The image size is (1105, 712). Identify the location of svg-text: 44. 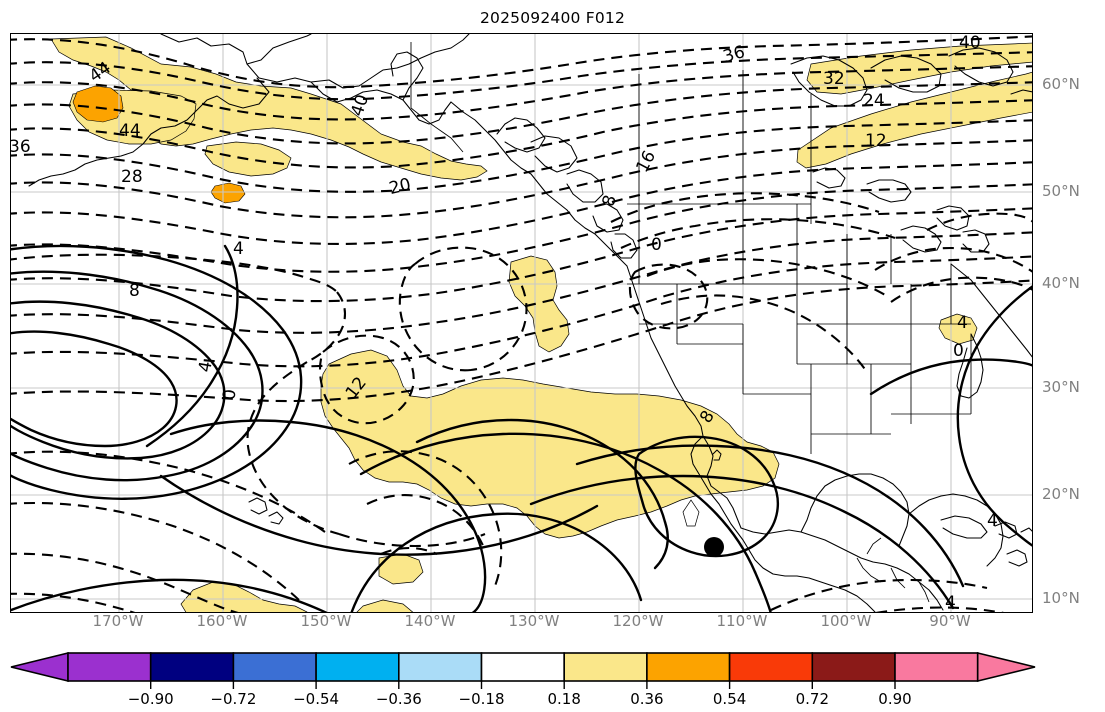
(130, 131).